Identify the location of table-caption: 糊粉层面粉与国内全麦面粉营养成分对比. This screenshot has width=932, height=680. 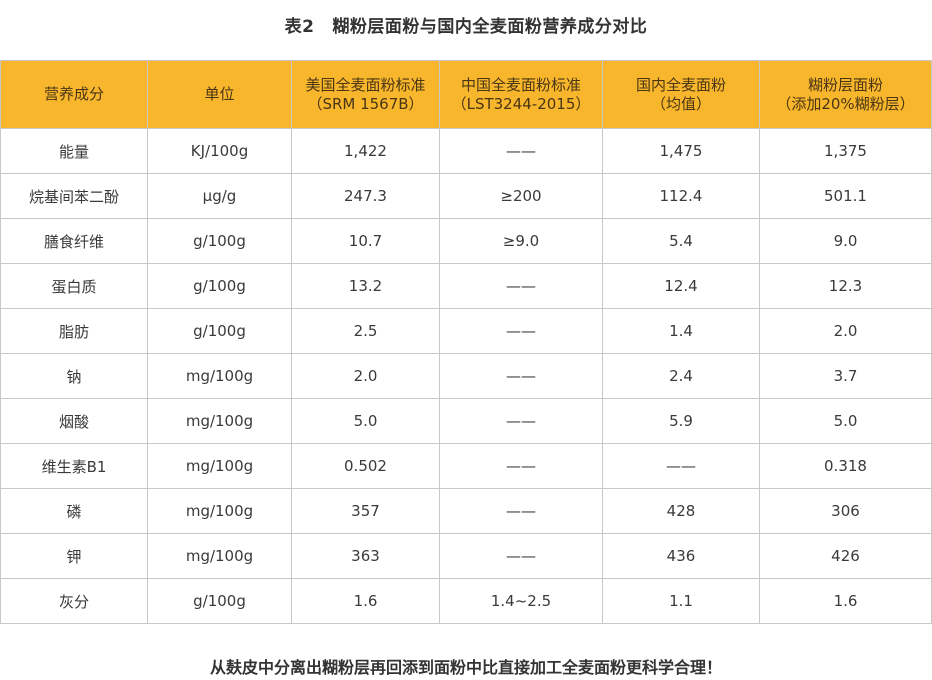
(490, 27).